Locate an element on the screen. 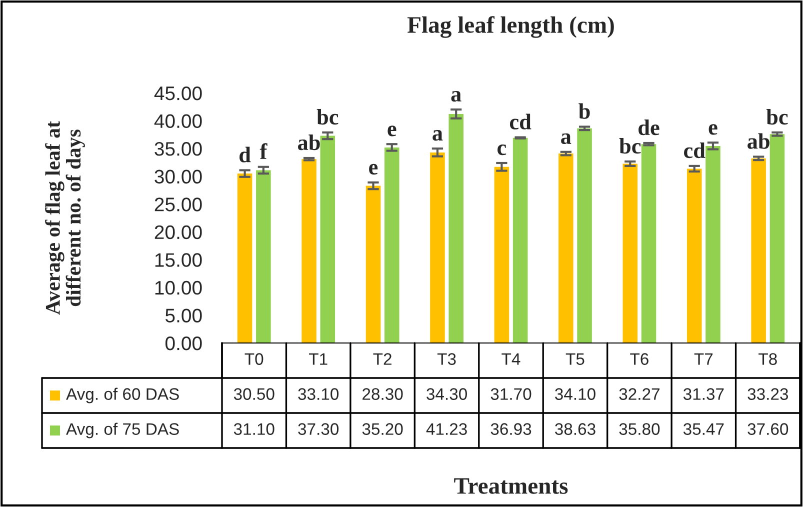 Image resolution: width=803 pixels, height=507 pixels. x-tick-label: T1 is located at coordinates (318, 359).